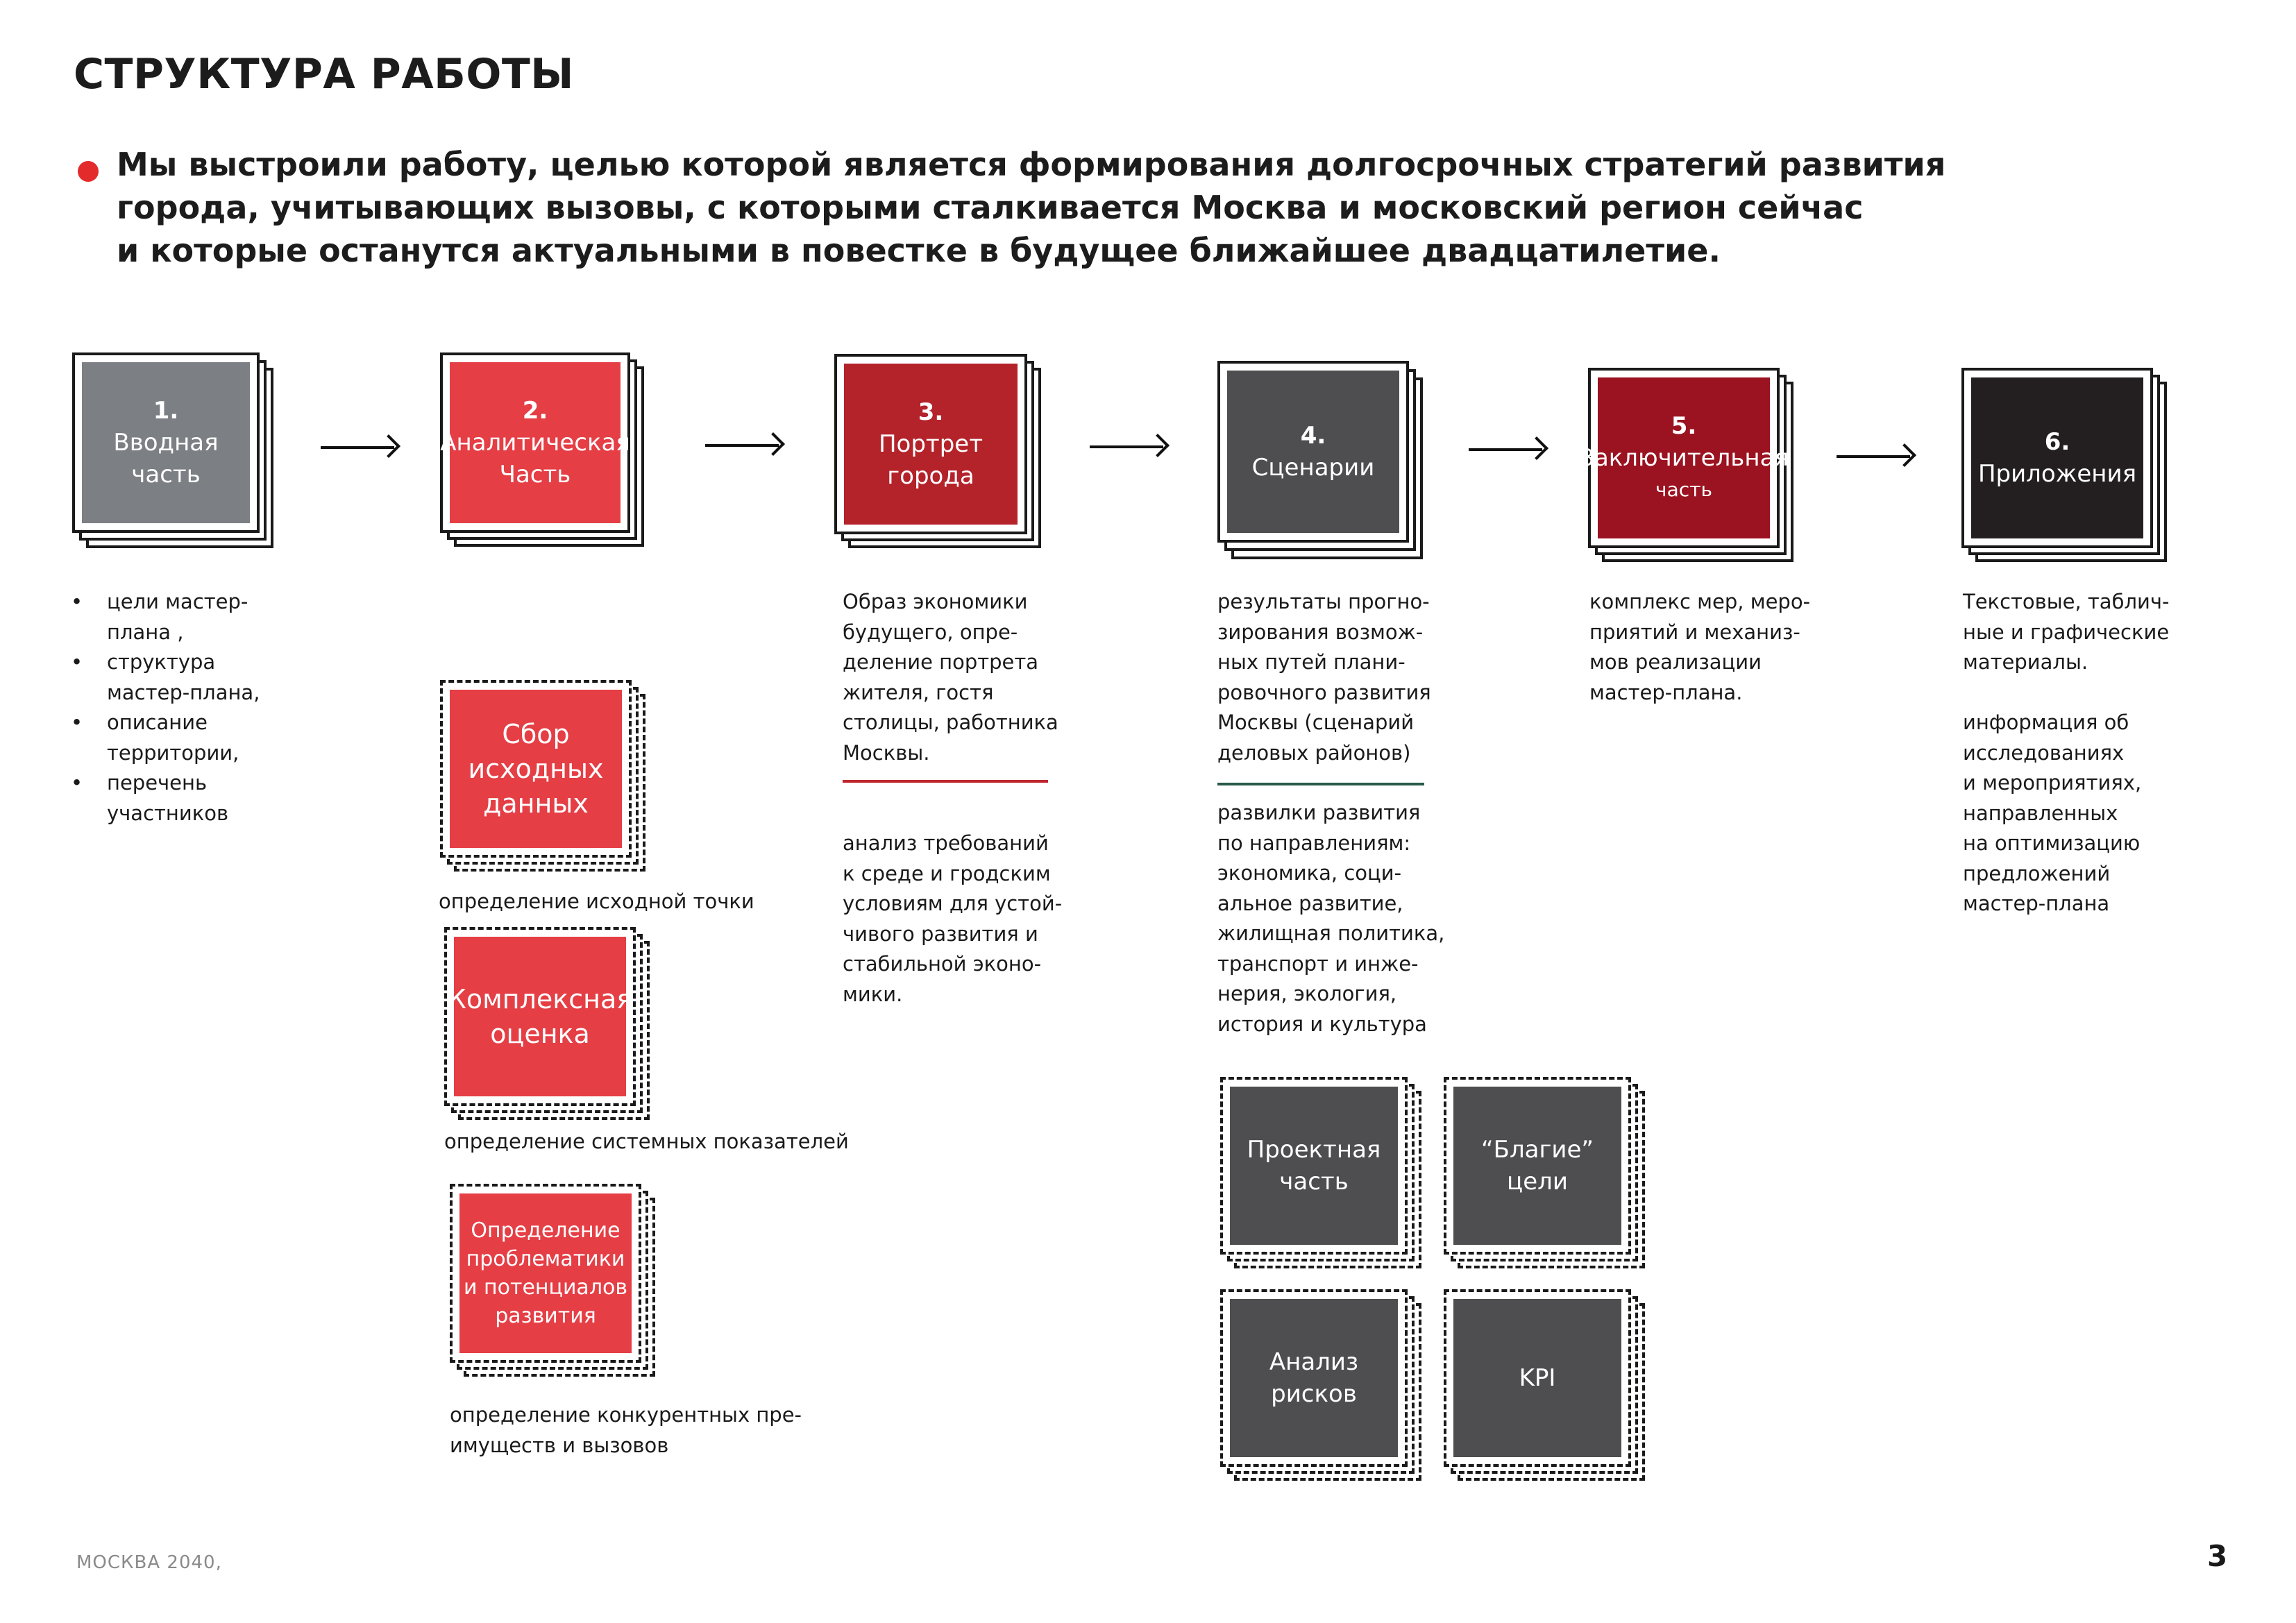 Image resolution: width=2296 pixels, height=1623 pixels. I want to click on stage-label: Портрет, so click(931, 444).